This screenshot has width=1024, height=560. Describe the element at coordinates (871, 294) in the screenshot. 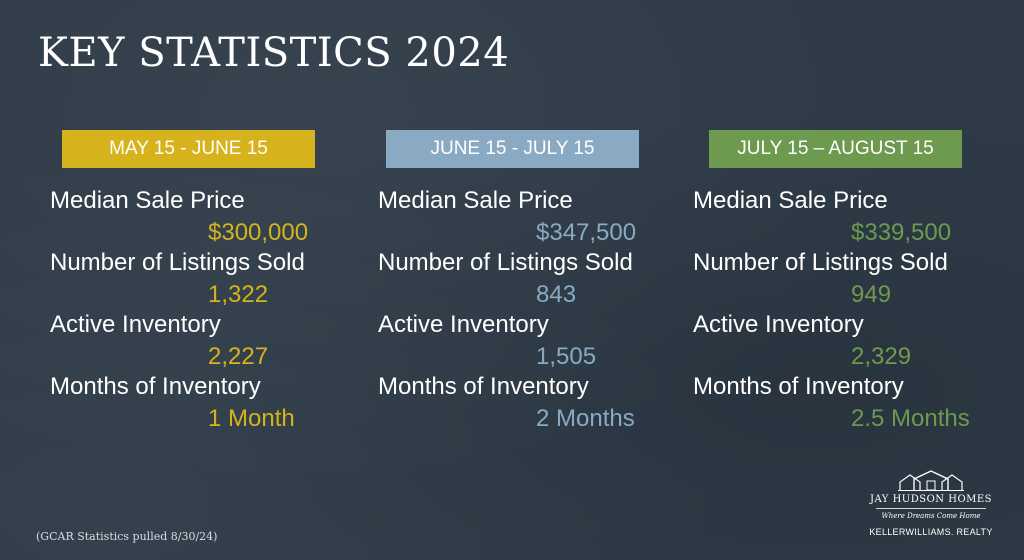

I see `listings-sold-value: 949` at that location.